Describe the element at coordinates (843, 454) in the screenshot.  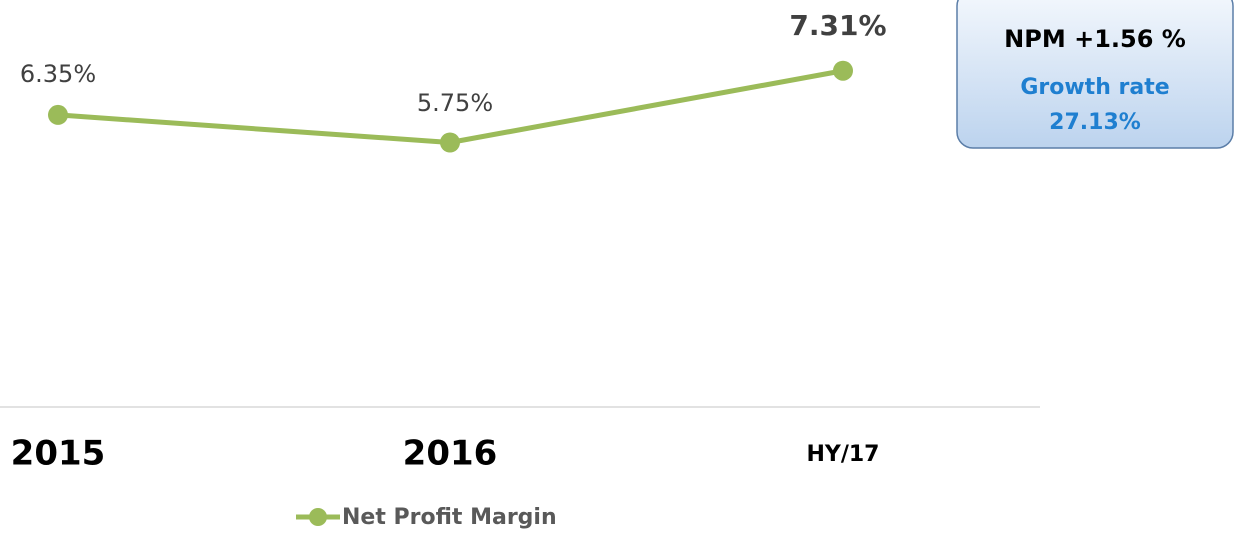
I see `x-tick-label: HY/17` at that location.